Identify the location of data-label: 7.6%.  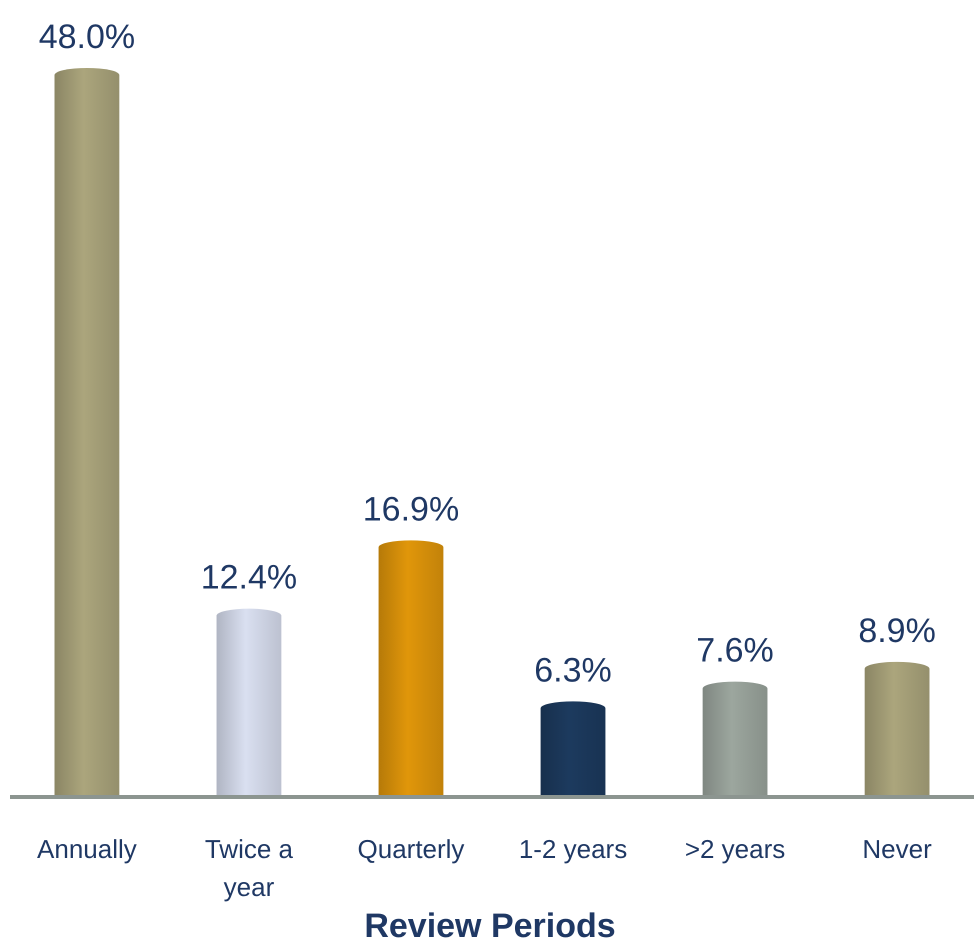
(735, 651).